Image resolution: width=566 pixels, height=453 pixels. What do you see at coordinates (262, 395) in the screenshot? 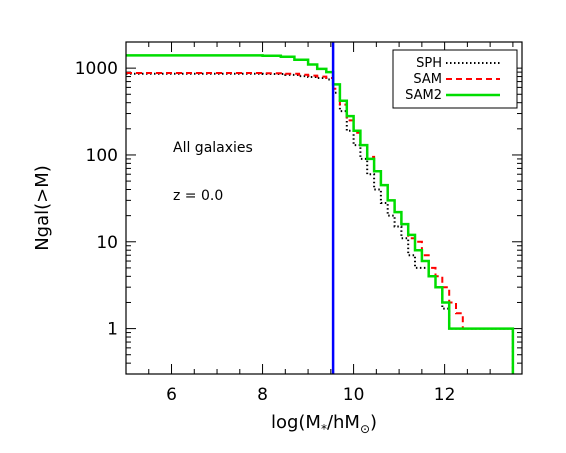
I see `x-tick-label: 8` at bounding box center [262, 395].